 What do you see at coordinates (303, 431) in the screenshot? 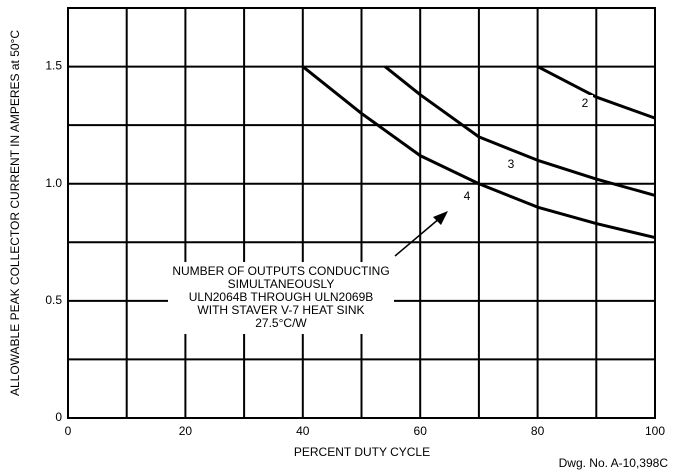
I see `x-tick-label: 40` at bounding box center [303, 431].